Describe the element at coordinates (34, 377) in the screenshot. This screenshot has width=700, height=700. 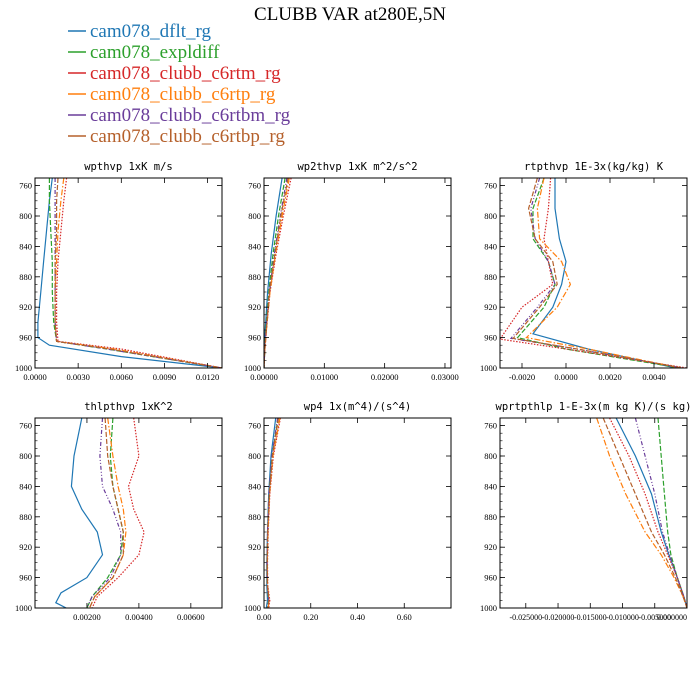
I see `x-tick-label: 0.0000` at that location.